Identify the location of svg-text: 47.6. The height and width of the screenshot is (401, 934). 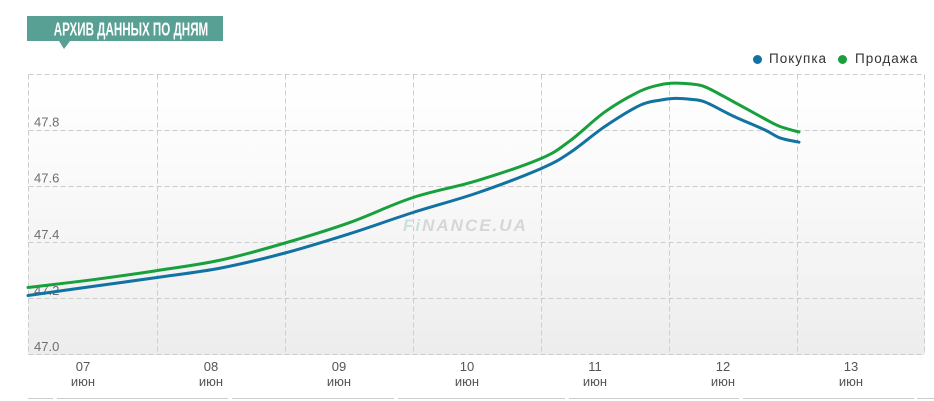
(46, 178).